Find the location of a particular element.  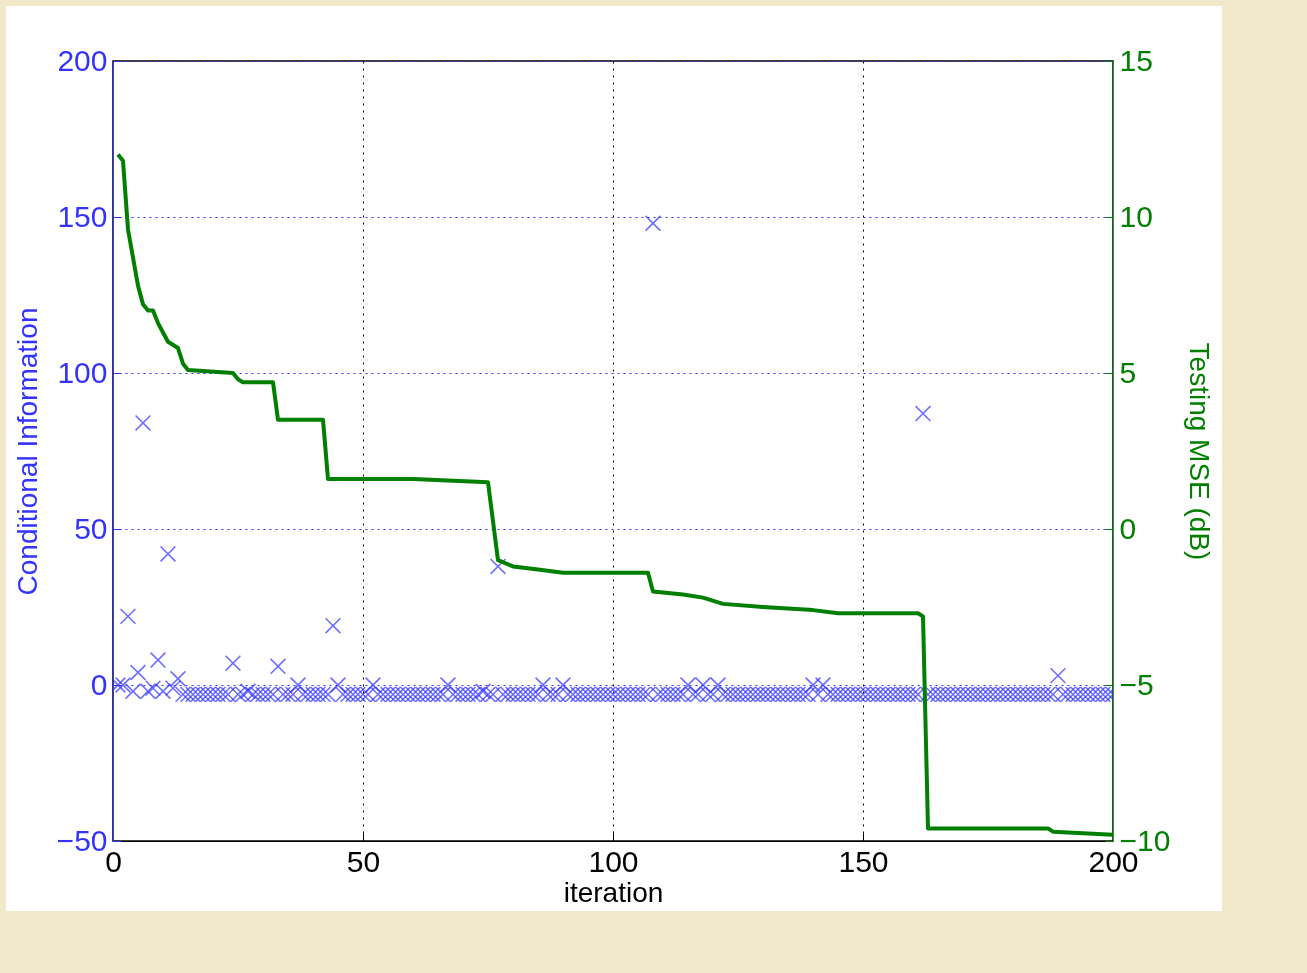

y2-tick-label: −5 is located at coordinates (1136, 684).